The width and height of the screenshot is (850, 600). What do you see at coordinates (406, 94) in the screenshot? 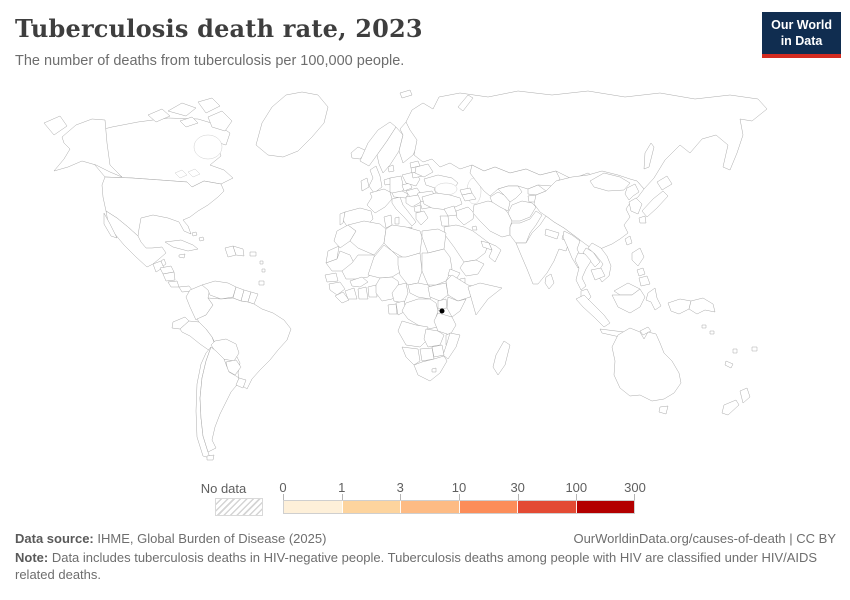
I see `country-svalbard` at bounding box center [406, 94].